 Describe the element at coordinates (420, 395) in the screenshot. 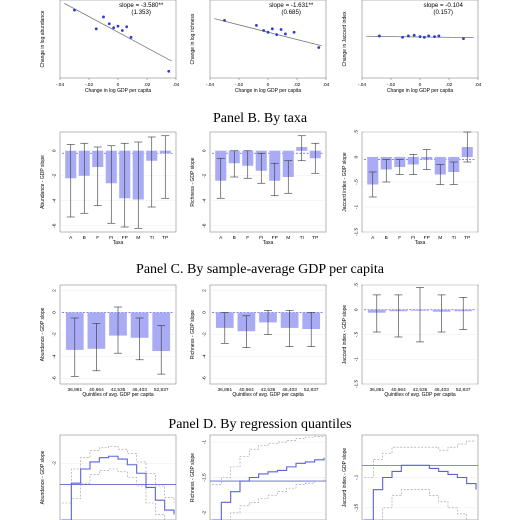

I see `x-axis-label: Quintiles of avg. GDP per capita` at that location.